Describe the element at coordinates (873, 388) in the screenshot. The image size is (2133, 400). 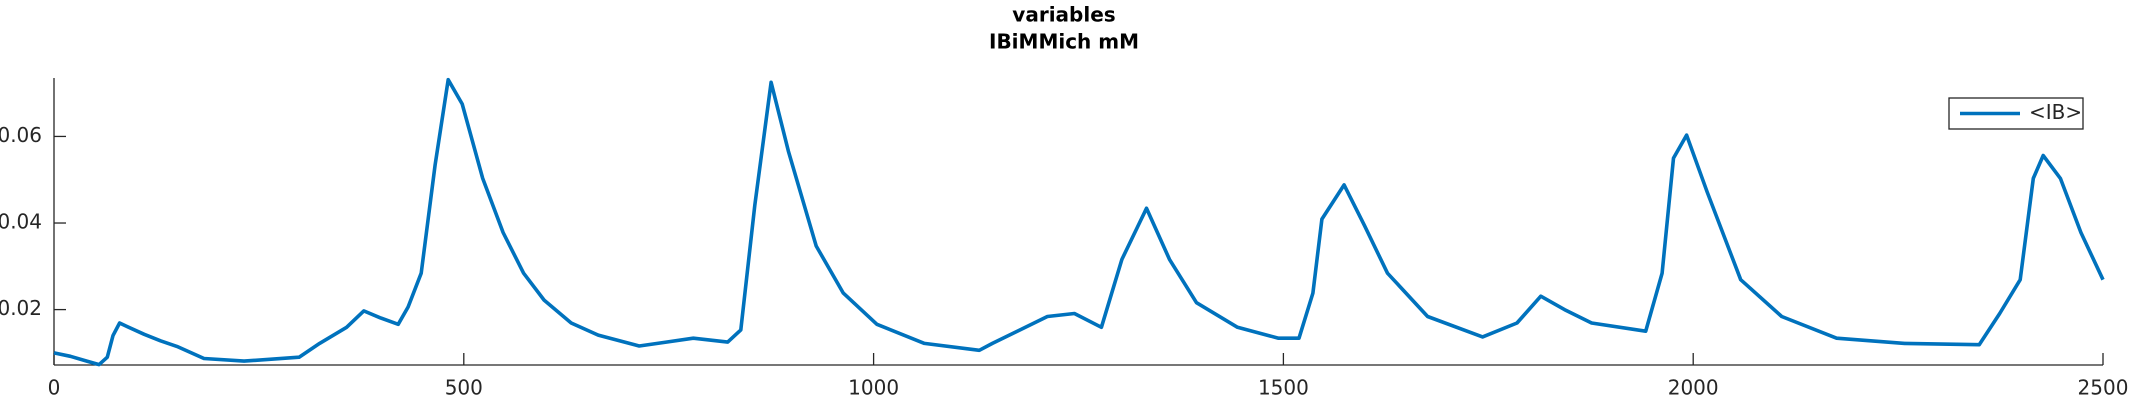
I see `x-tick-label: 1000` at that location.